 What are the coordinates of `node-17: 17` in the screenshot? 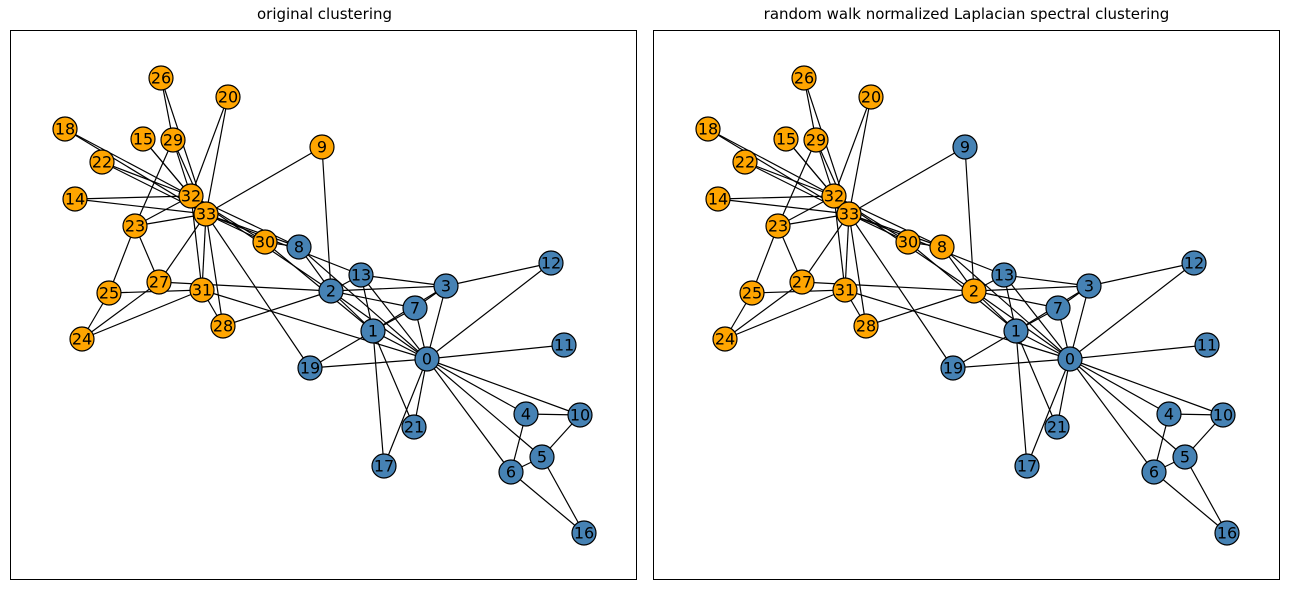 It's located at (1027, 466).